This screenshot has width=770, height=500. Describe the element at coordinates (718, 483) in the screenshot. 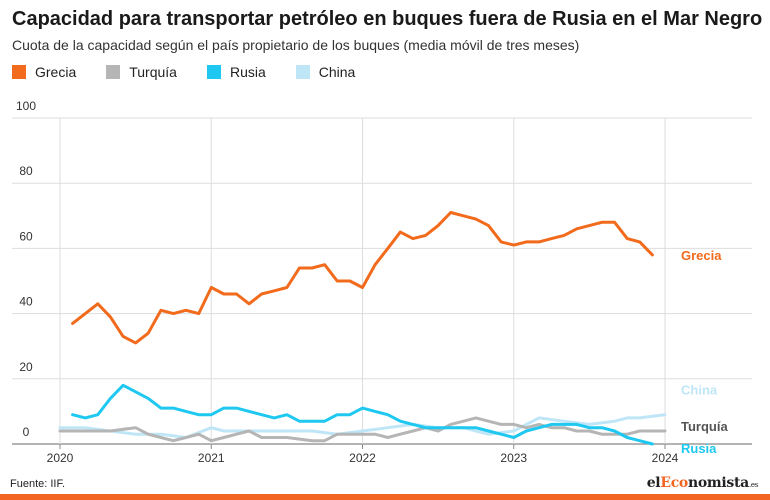

I see `logo-rest: nomista` at that location.